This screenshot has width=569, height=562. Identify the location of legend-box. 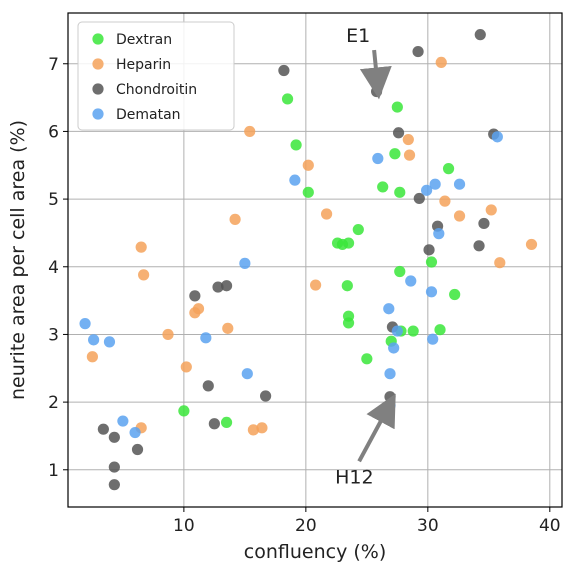
(156, 76).